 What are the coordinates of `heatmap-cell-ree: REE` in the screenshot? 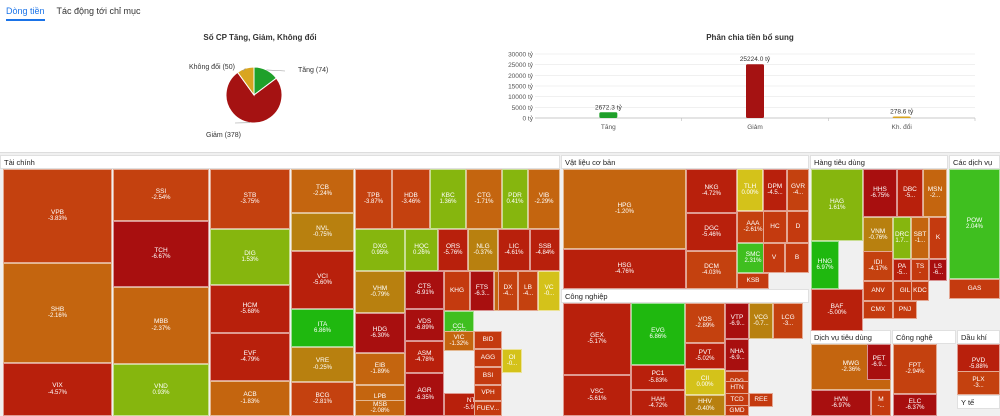 It's located at (761, 400).